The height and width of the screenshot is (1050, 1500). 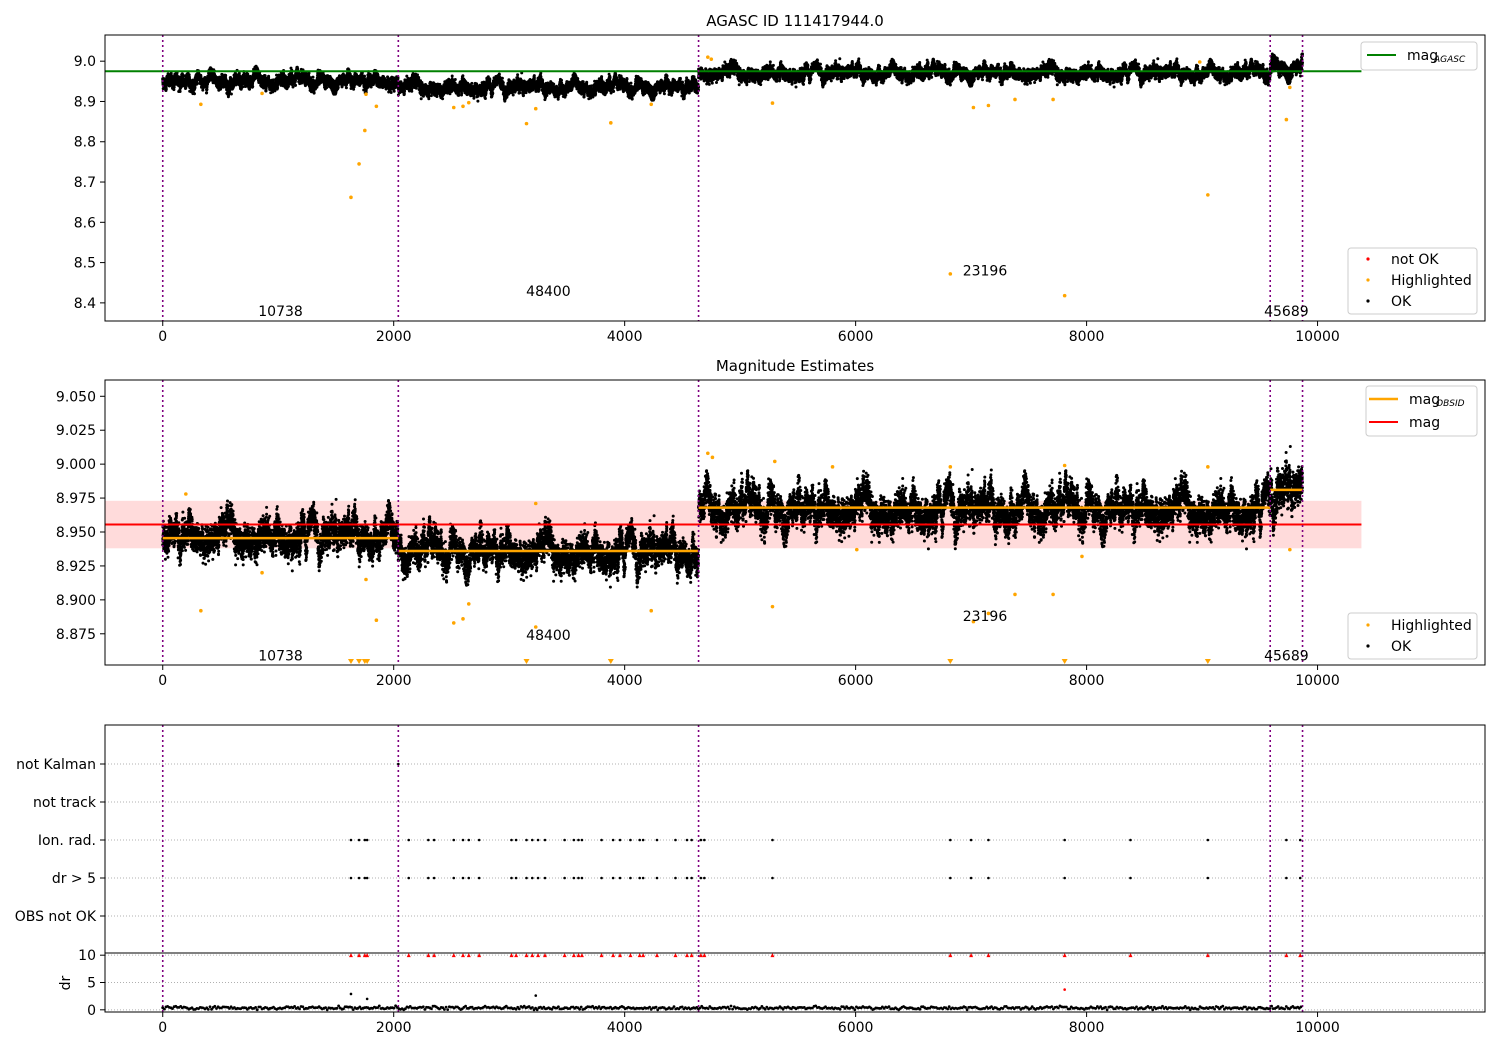 I want to click on panel-1-ok-points, so click(x=732, y=77).